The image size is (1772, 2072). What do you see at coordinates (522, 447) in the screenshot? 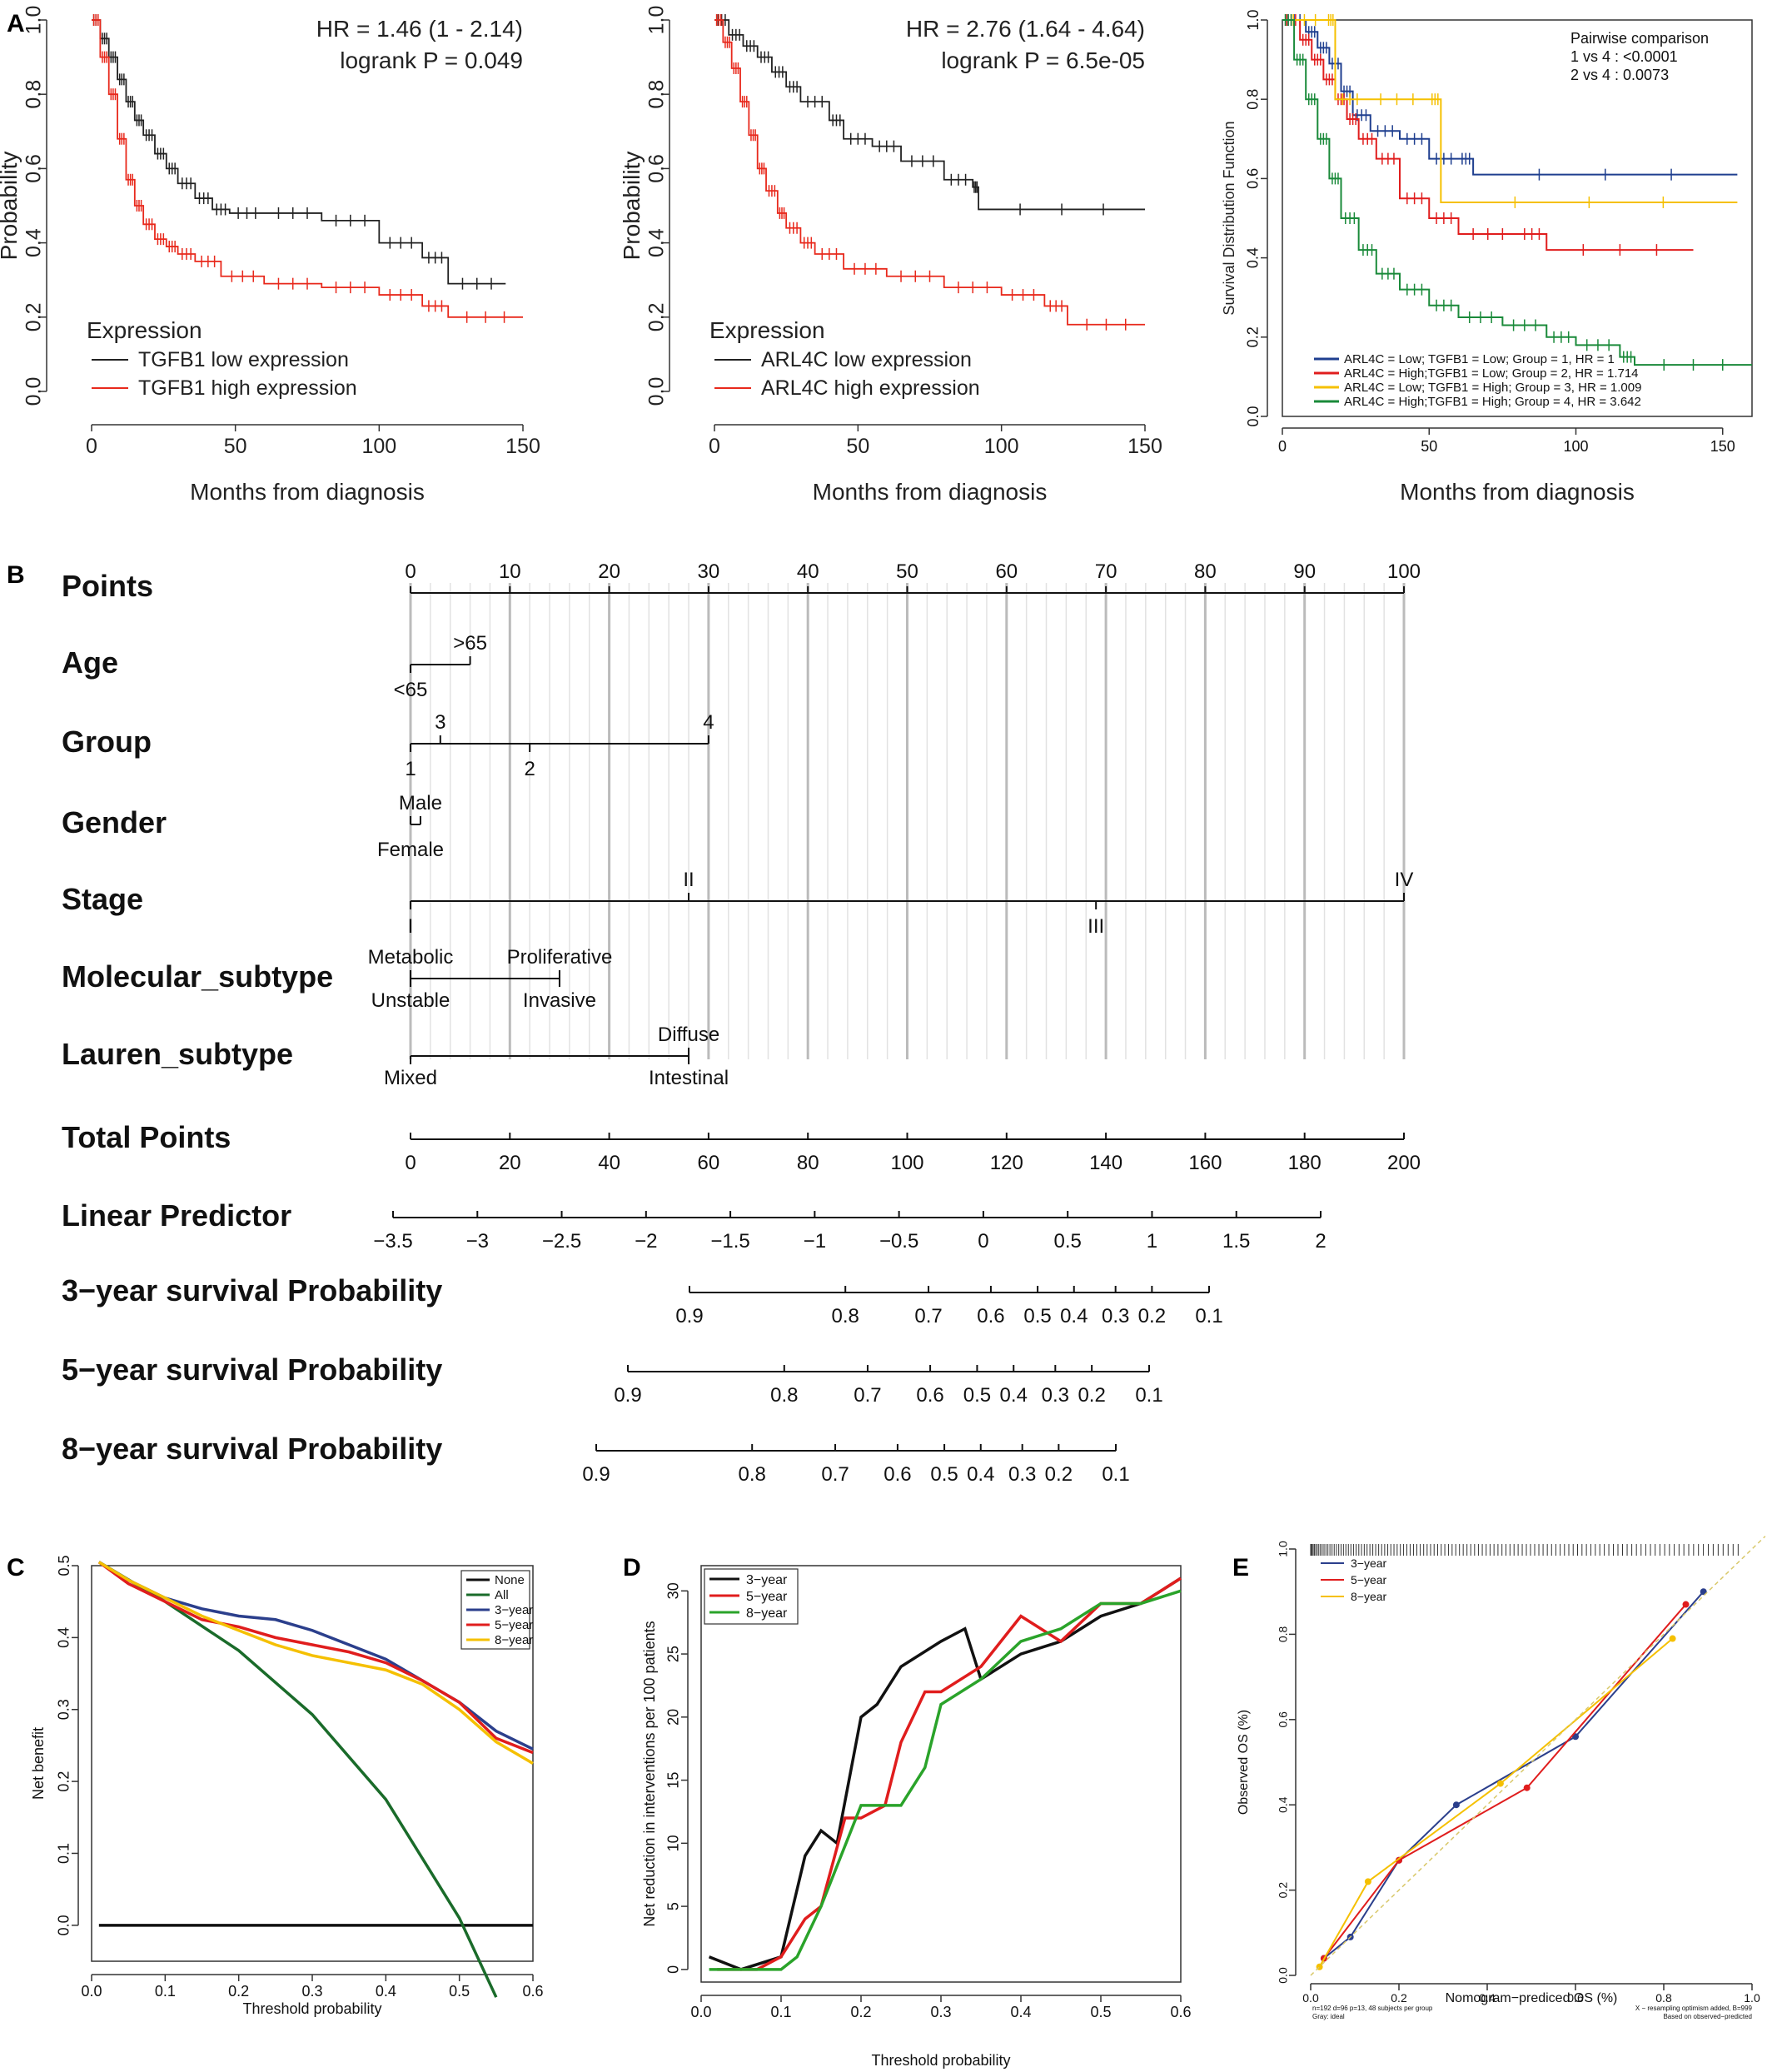
I see `x-tick-label: 150` at bounding box center [522, 447].